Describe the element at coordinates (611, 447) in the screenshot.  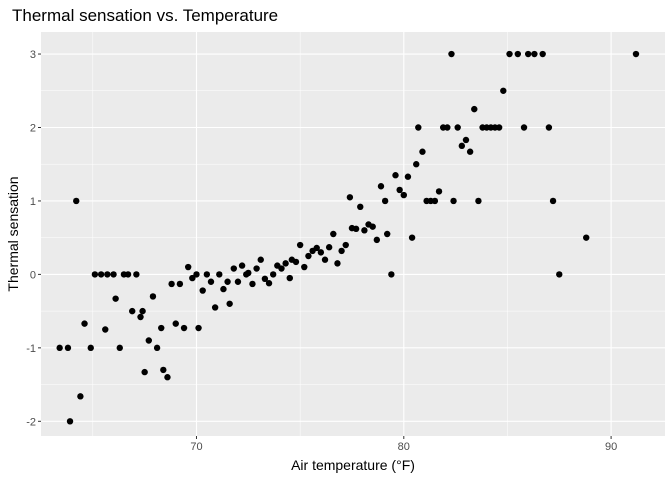
I see `x-tick-label: 90` at that location.